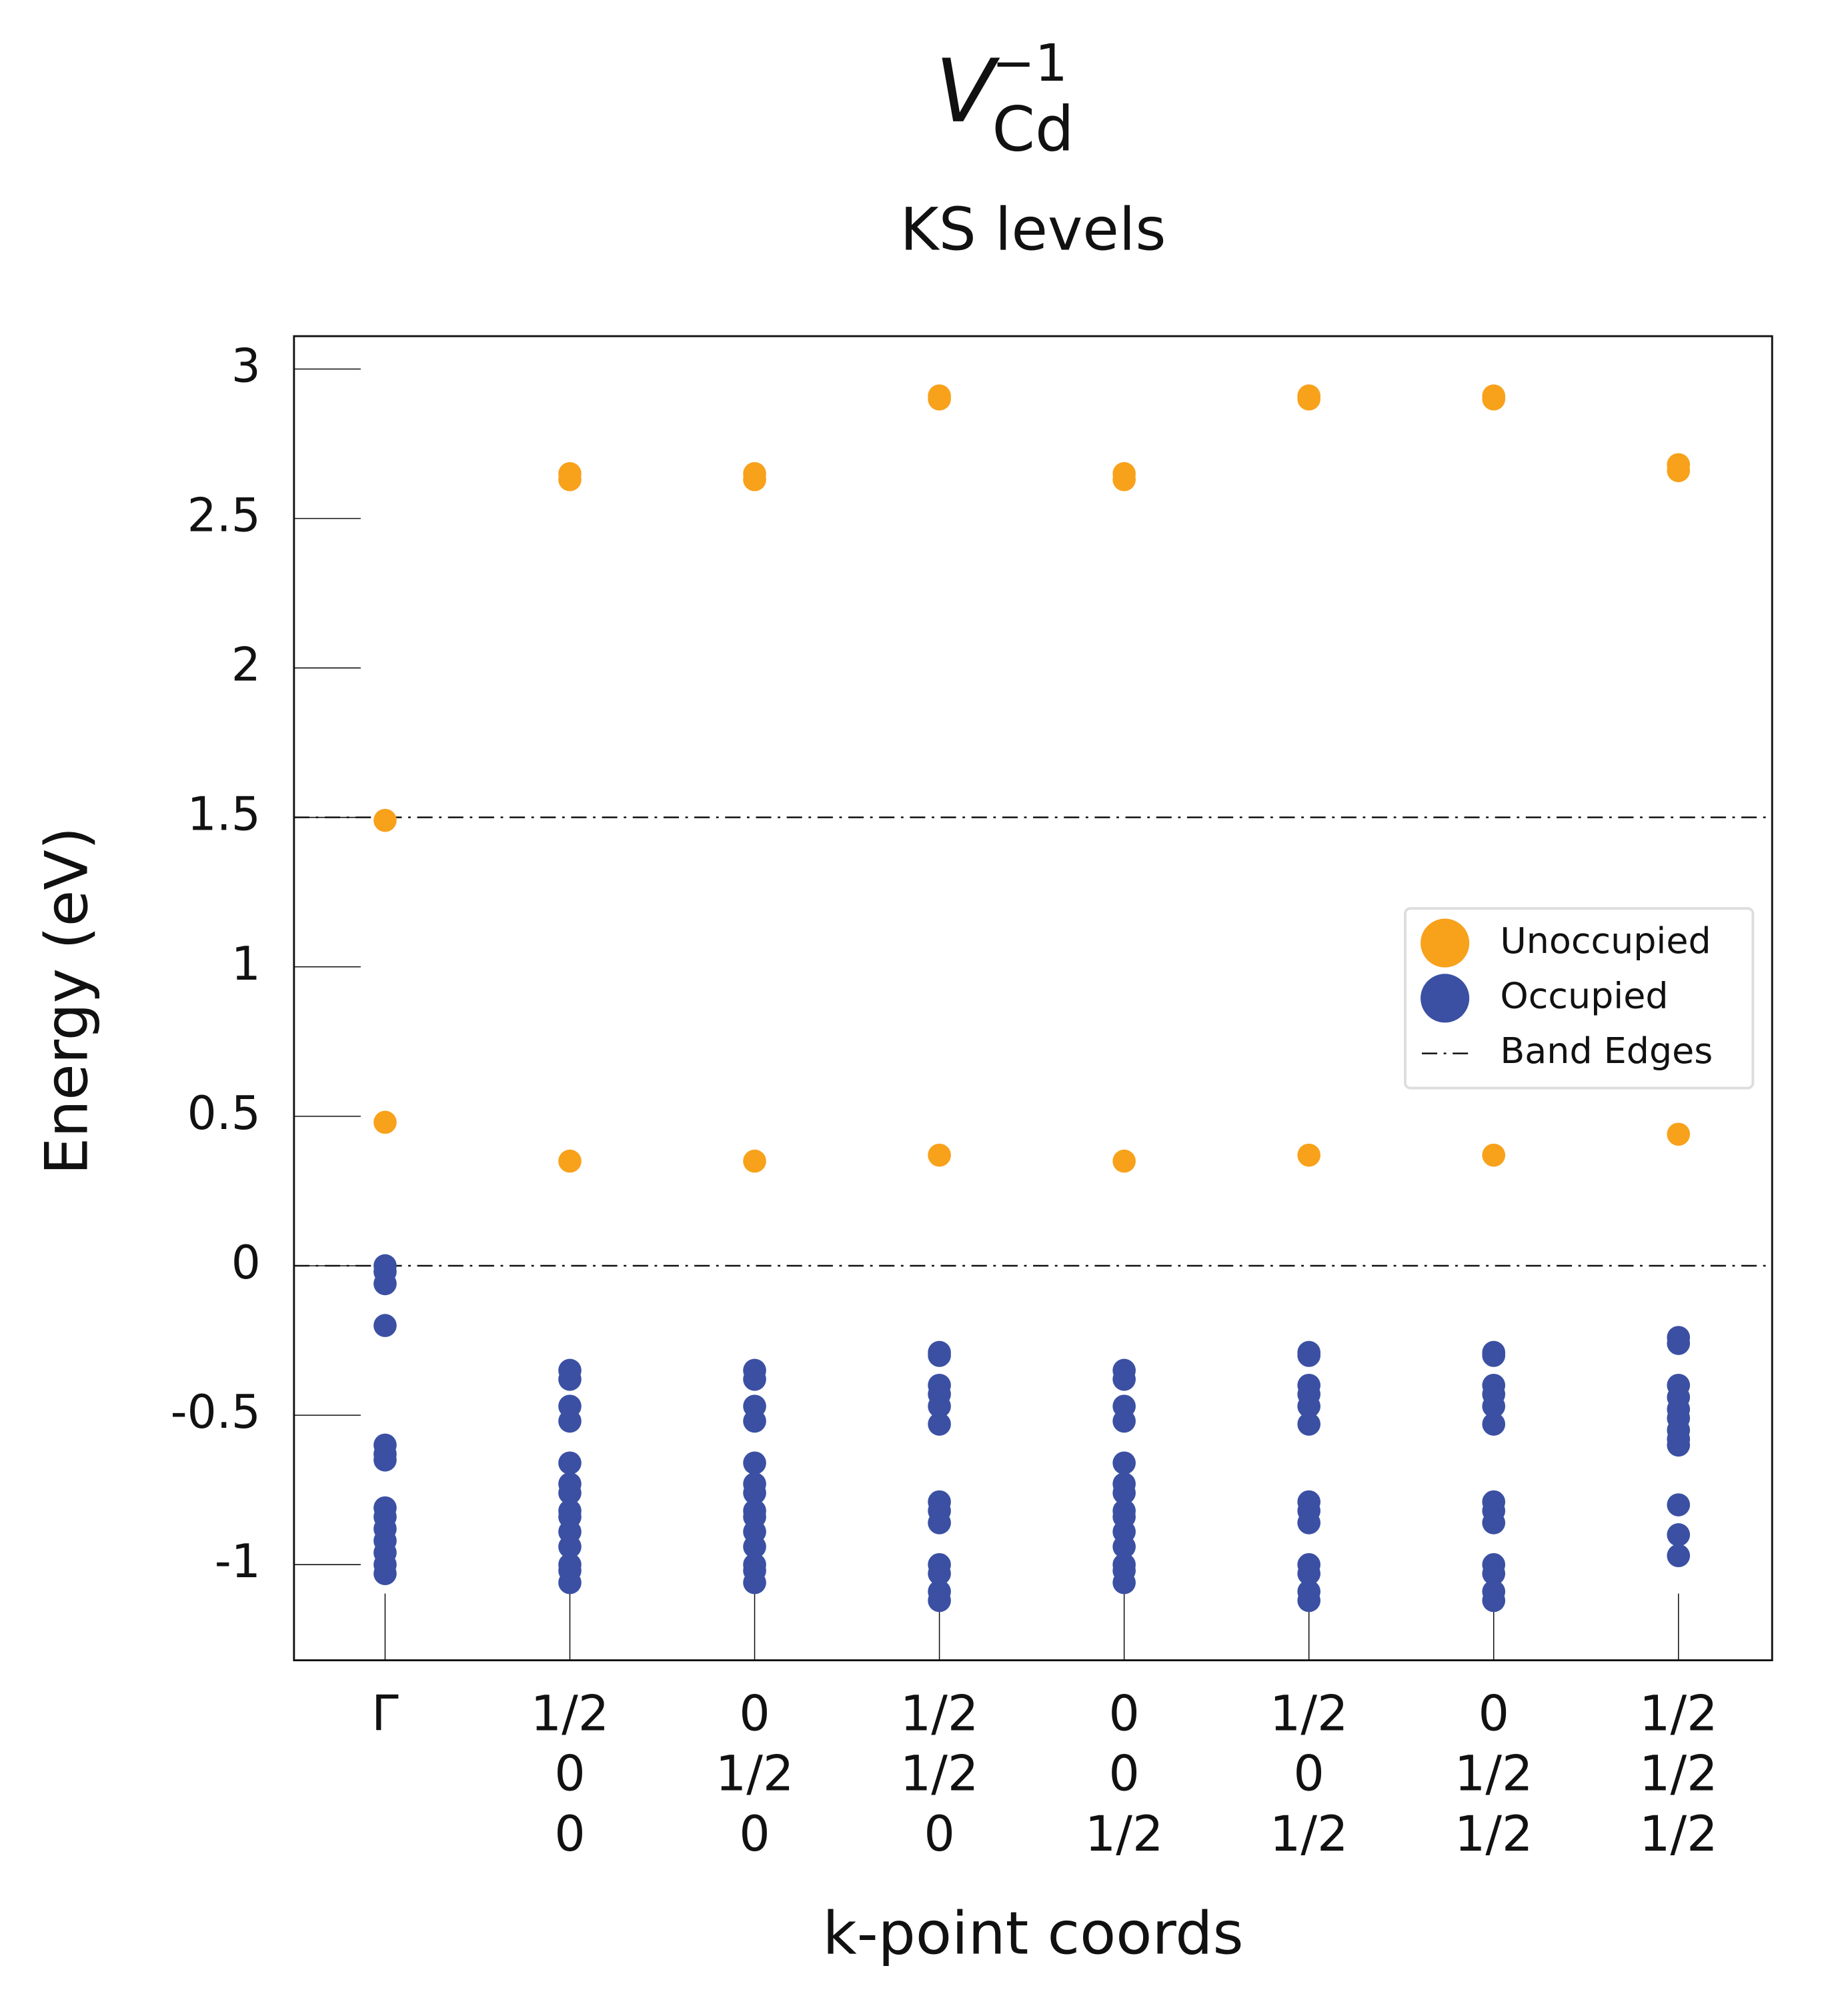 The width and height of the screenshot is (1848, 2008). Describe the element at coordinates (385, 1713) in the screenshot. I see `x-tick-label: Γ` at that location.